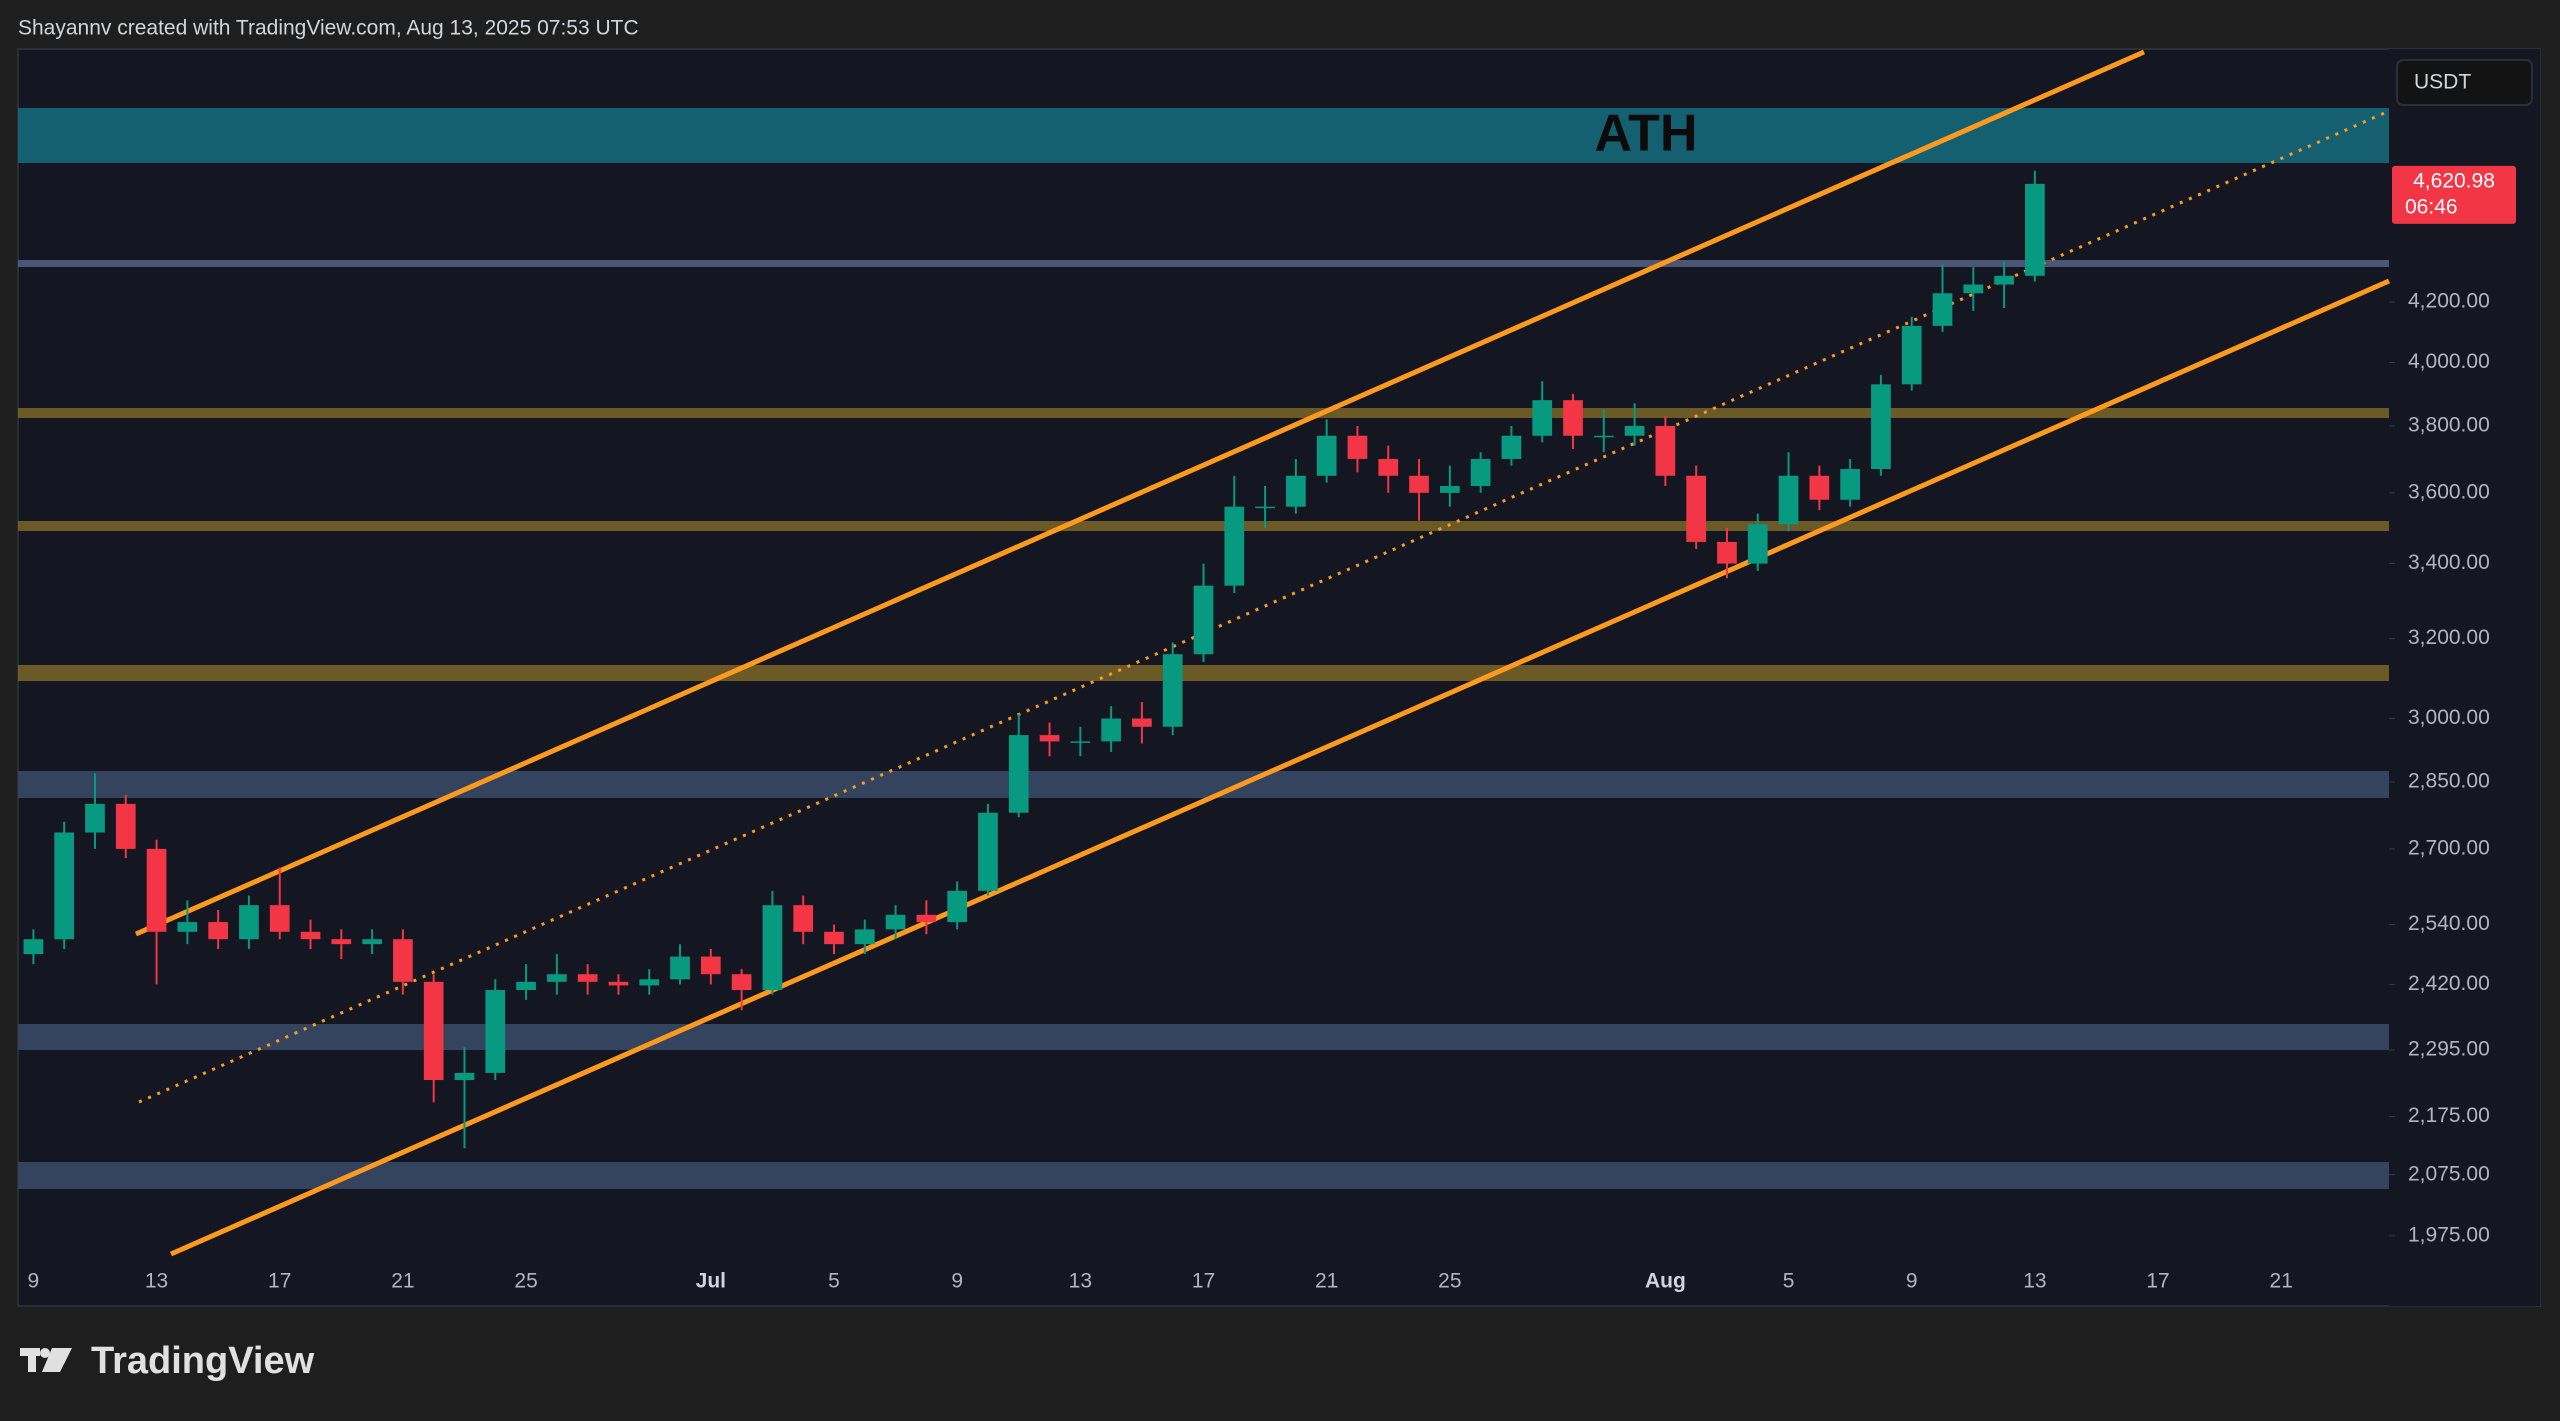  Describe the element at coordinates (2431, 206) in the screenshot. I see `countdown: 06:46` at that location.